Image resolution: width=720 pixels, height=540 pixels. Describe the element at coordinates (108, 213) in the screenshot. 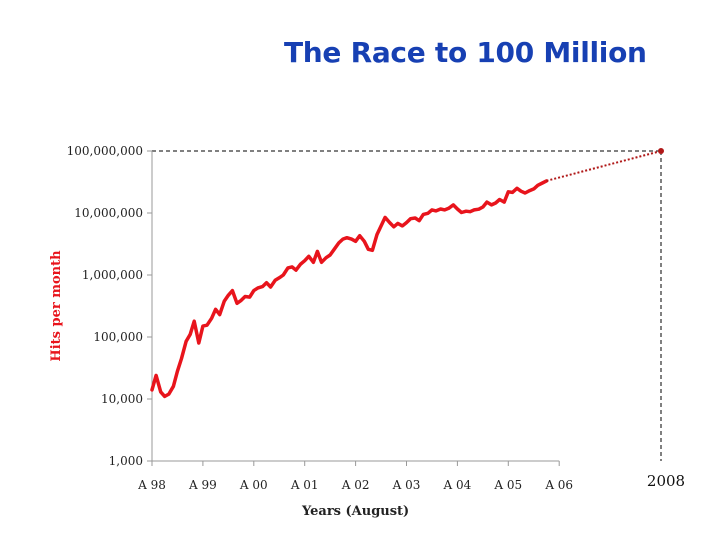

I see `y-tick-label: 10,000,000` at that location.